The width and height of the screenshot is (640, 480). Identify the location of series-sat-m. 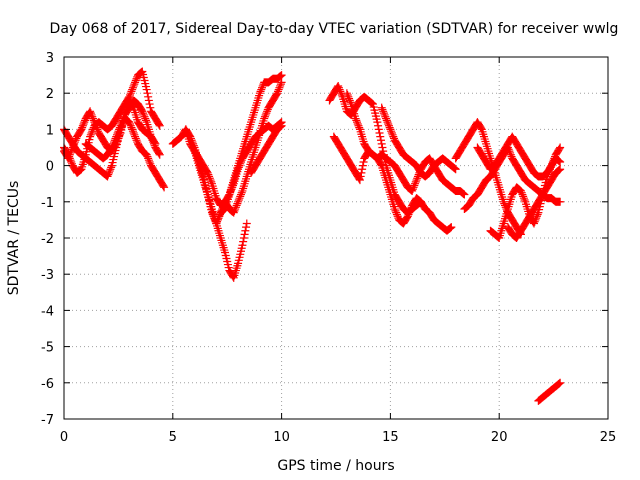
(418, 142).